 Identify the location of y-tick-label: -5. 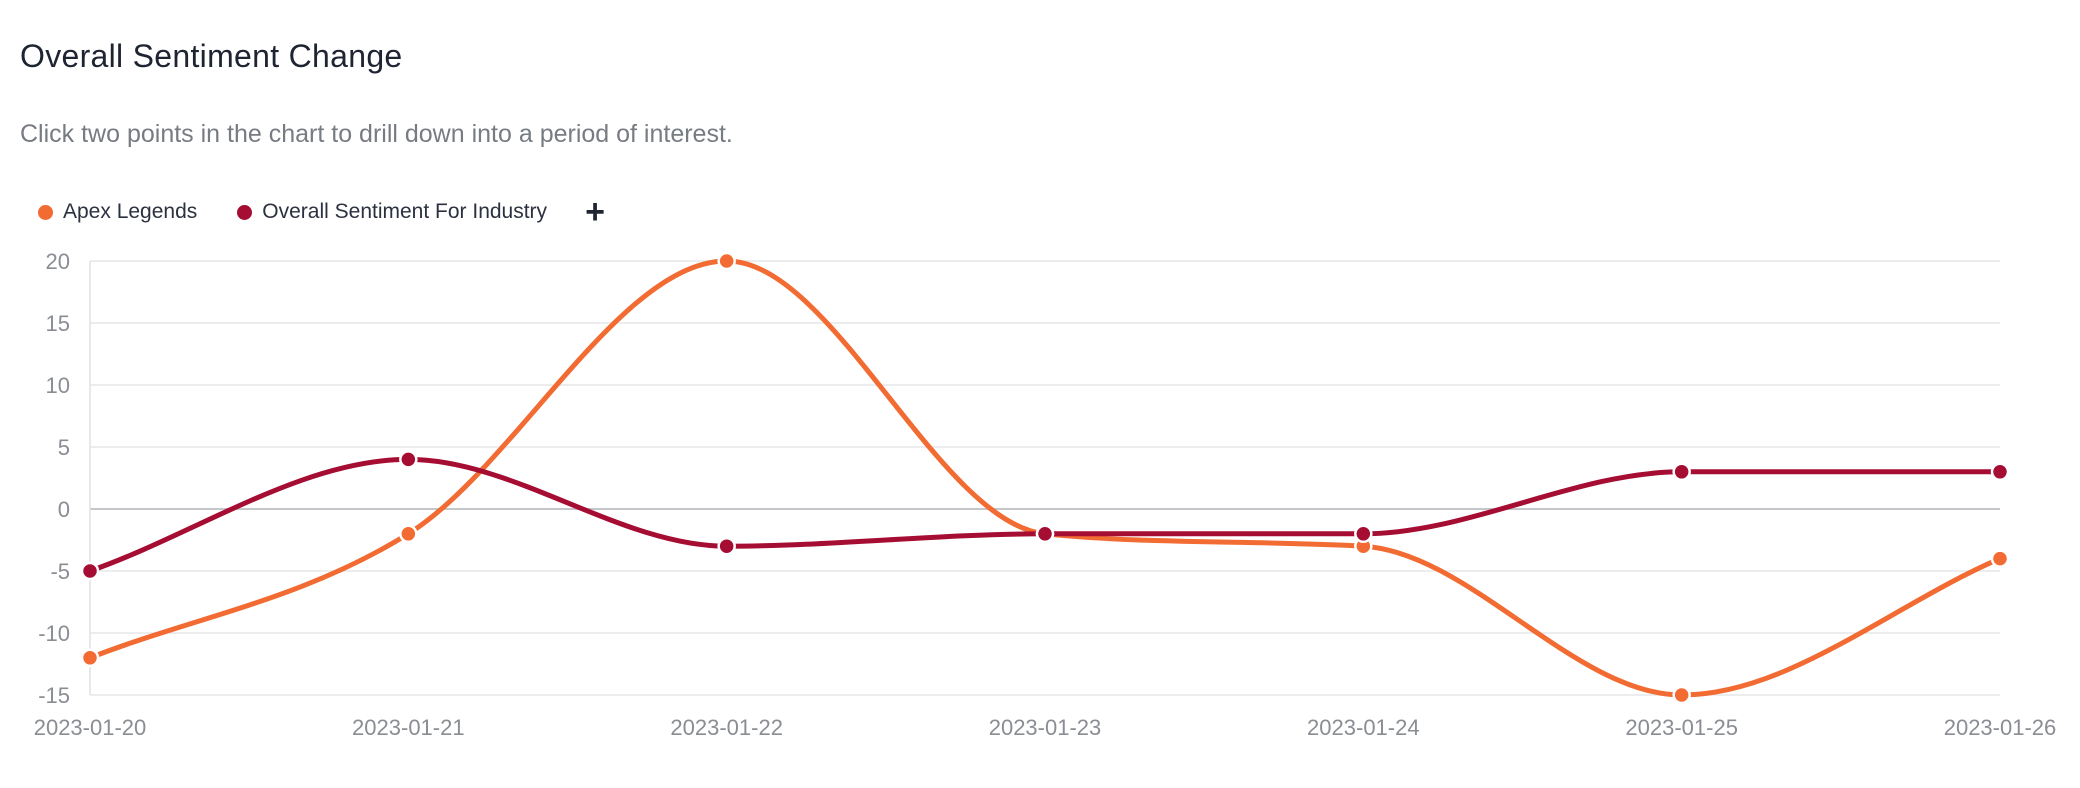
(60, 571).